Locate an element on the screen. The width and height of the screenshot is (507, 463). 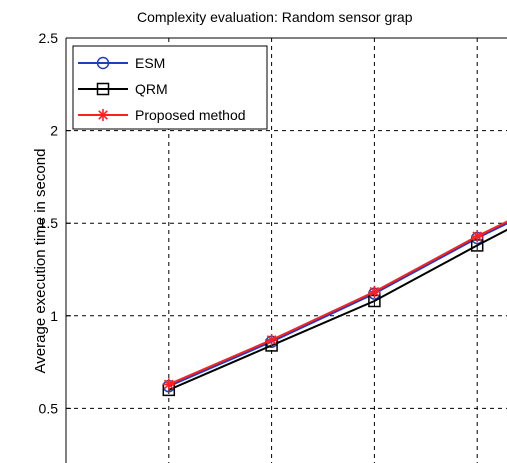
y-tick-label: 1.5 is located at coordinates (49, 223).